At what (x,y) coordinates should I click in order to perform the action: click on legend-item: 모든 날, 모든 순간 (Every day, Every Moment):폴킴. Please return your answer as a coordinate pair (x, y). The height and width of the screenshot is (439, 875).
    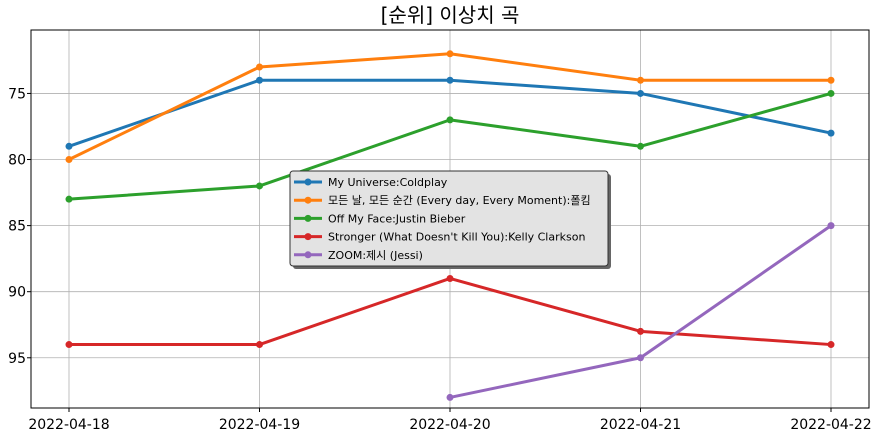
    Looking at the image, I should click on (442, 200).